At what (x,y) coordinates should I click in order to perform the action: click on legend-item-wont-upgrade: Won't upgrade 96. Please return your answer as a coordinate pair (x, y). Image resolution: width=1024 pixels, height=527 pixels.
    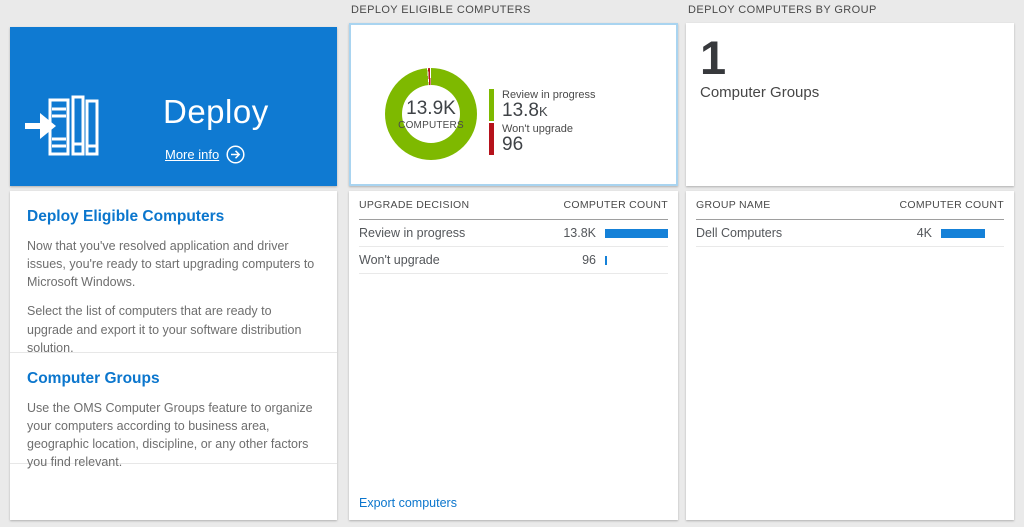
    Looking at the image, I should click on (542, 138).